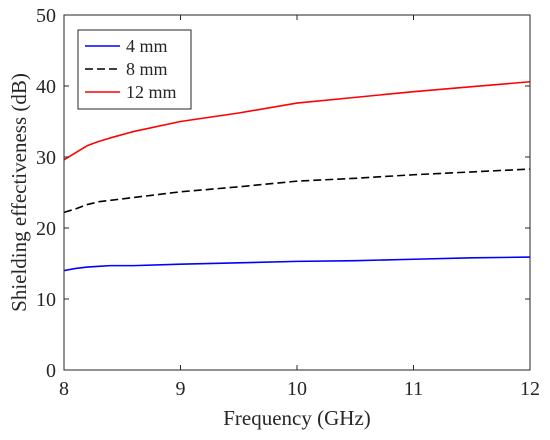  Describe the element at coordinates (19, 192) in the screenshot. I see `y-axis-label: Shielding effectiveness (dB)` at that location.